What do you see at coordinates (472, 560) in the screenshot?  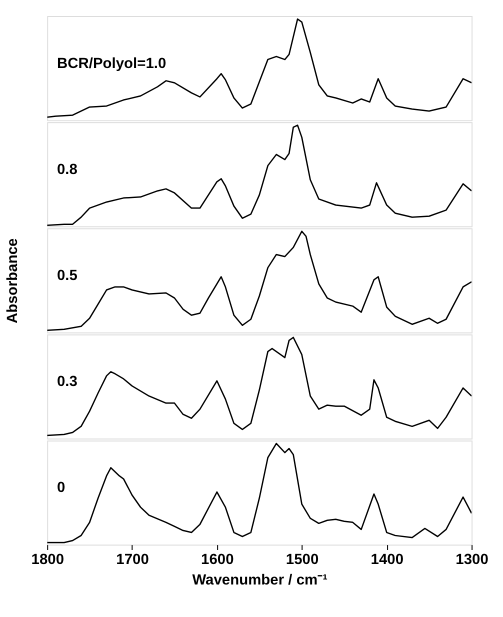 I see `x-tick-label: 1300` at bounding box center [472, 560].